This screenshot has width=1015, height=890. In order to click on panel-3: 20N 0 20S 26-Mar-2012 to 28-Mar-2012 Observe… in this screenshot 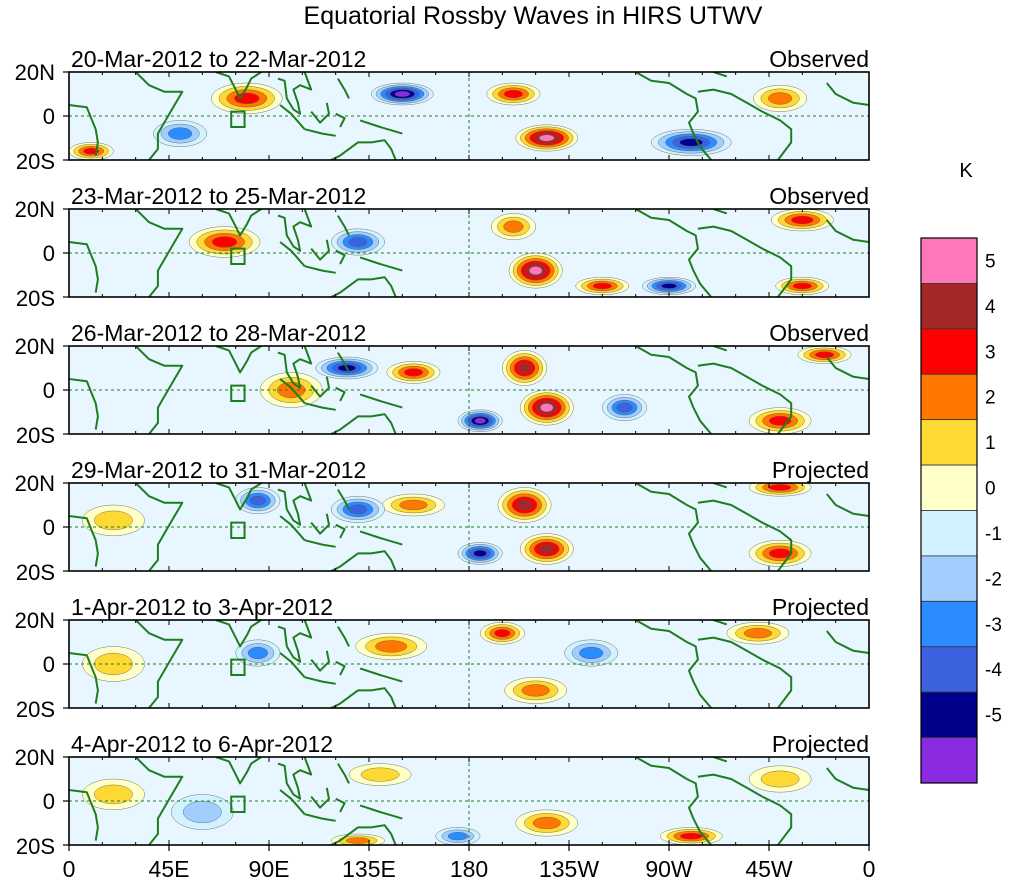, I will do `click(442, 384)`.